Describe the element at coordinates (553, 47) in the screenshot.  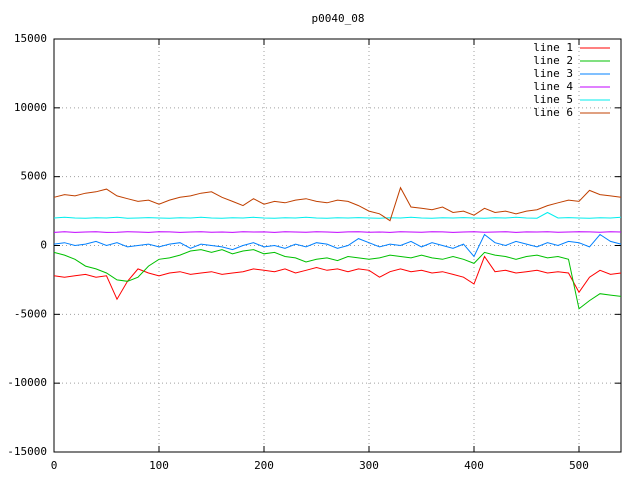
I see `legend-label: line 1` at that location.